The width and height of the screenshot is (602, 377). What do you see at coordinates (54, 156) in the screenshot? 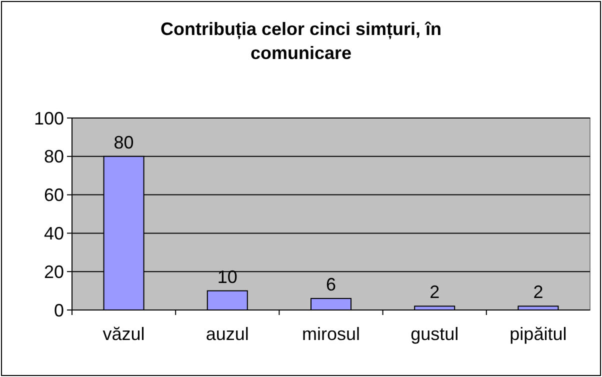
I see `y-tick-label: 80` at bounding box center [54, 156].